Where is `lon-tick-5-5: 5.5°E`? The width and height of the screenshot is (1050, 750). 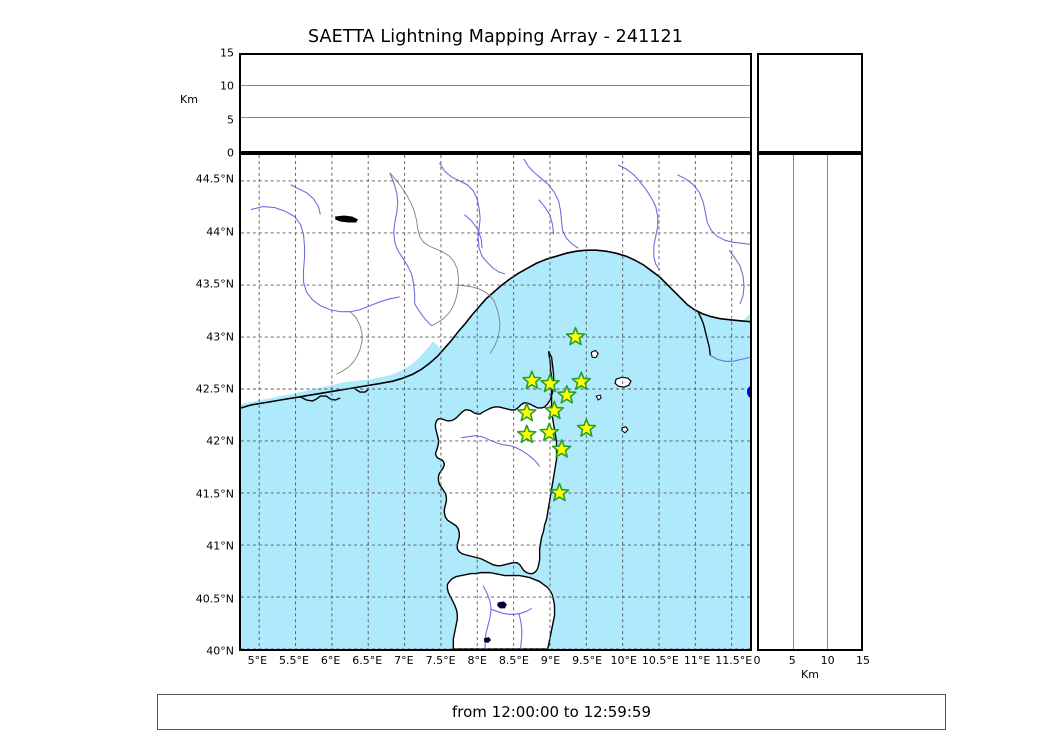
lon-tick-5-5: 5.5°E is located at coordinates (293, 660).